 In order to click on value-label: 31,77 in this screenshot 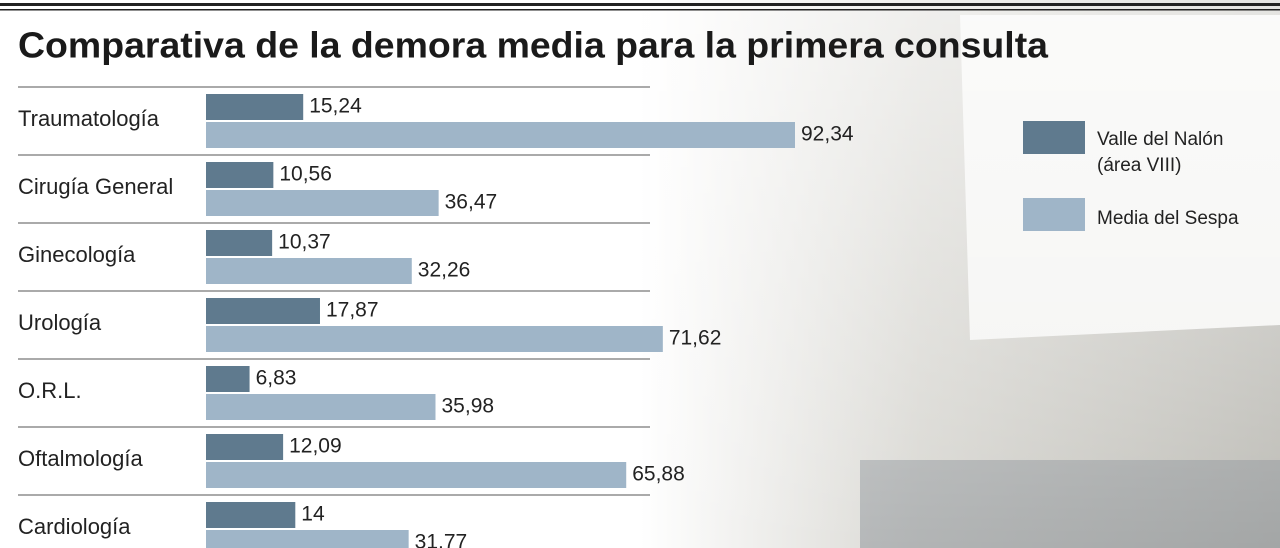, I will do `click(441, 539)`.